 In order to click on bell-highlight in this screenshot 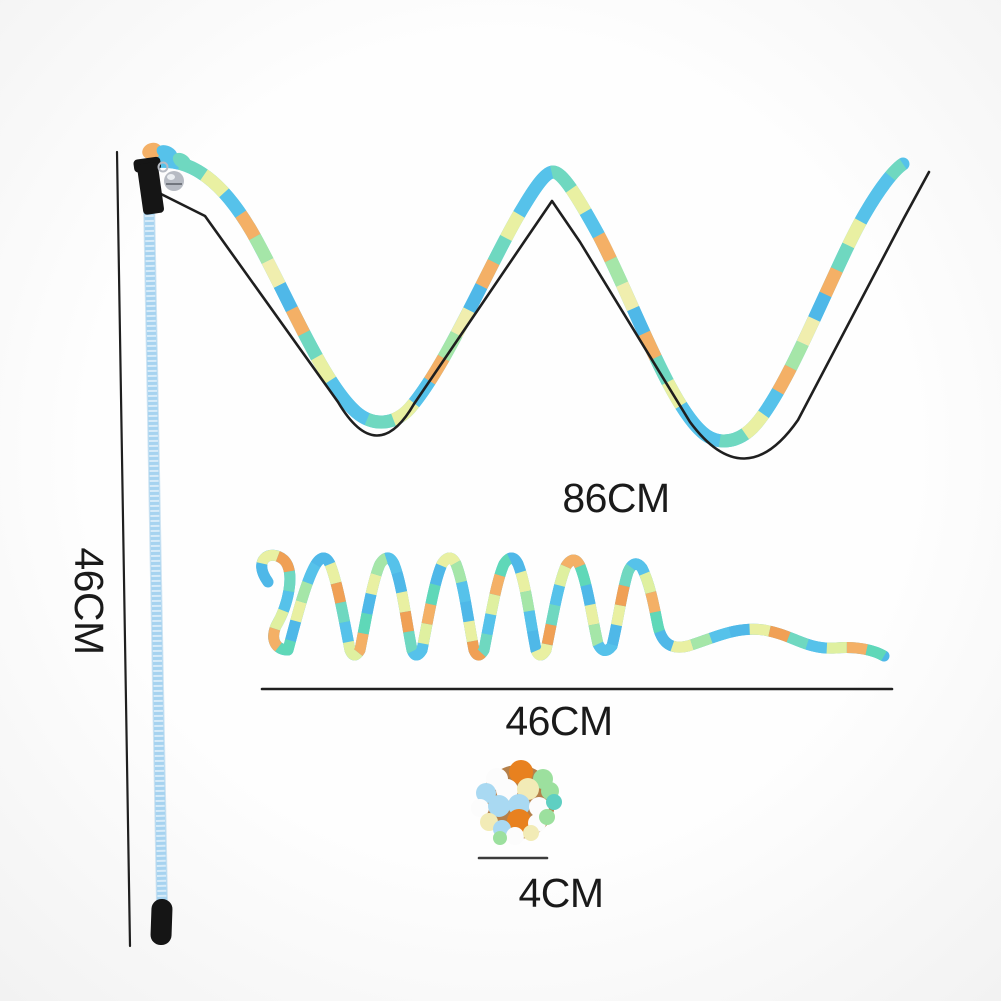, I will do `click(171, 177)`.